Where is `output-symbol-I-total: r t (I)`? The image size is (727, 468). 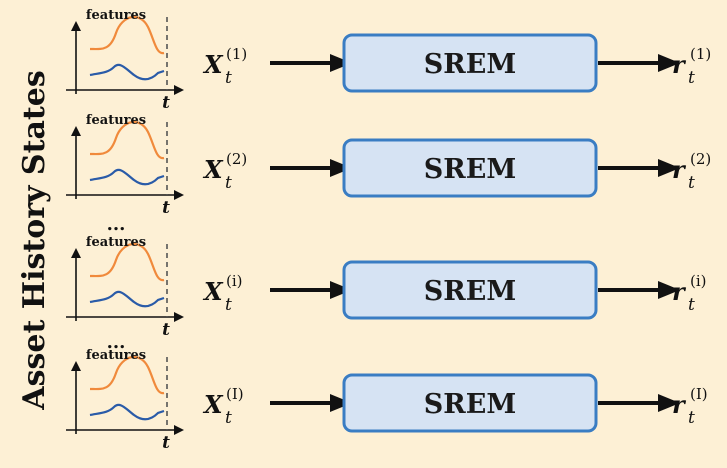
output-symbol-I-total: r t (I) is located at coordinates (690, 406).